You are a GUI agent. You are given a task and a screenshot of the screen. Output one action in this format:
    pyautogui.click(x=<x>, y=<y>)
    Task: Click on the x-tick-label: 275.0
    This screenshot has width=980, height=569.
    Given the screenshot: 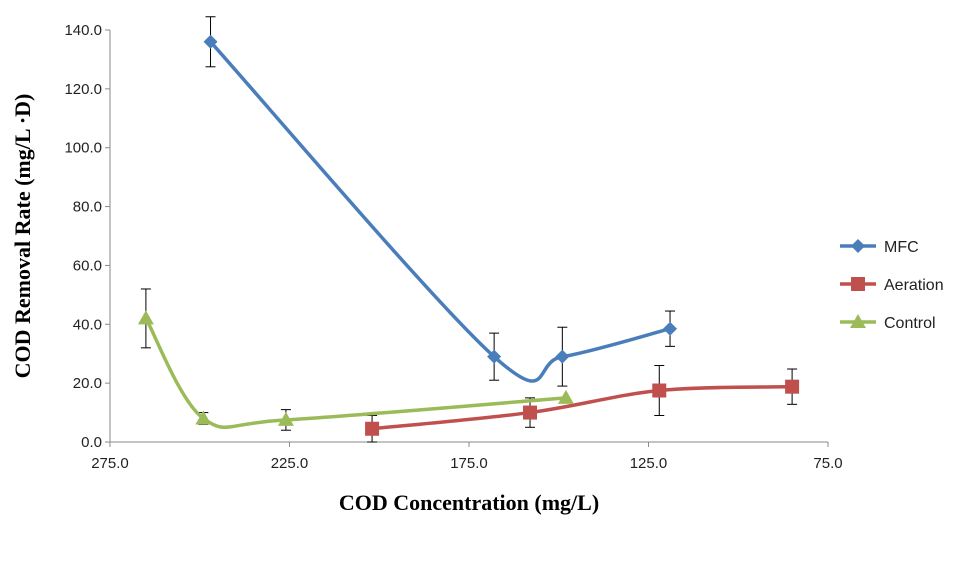 What is the action you would take?
    pyautogui.click(x=110, y=463)
    